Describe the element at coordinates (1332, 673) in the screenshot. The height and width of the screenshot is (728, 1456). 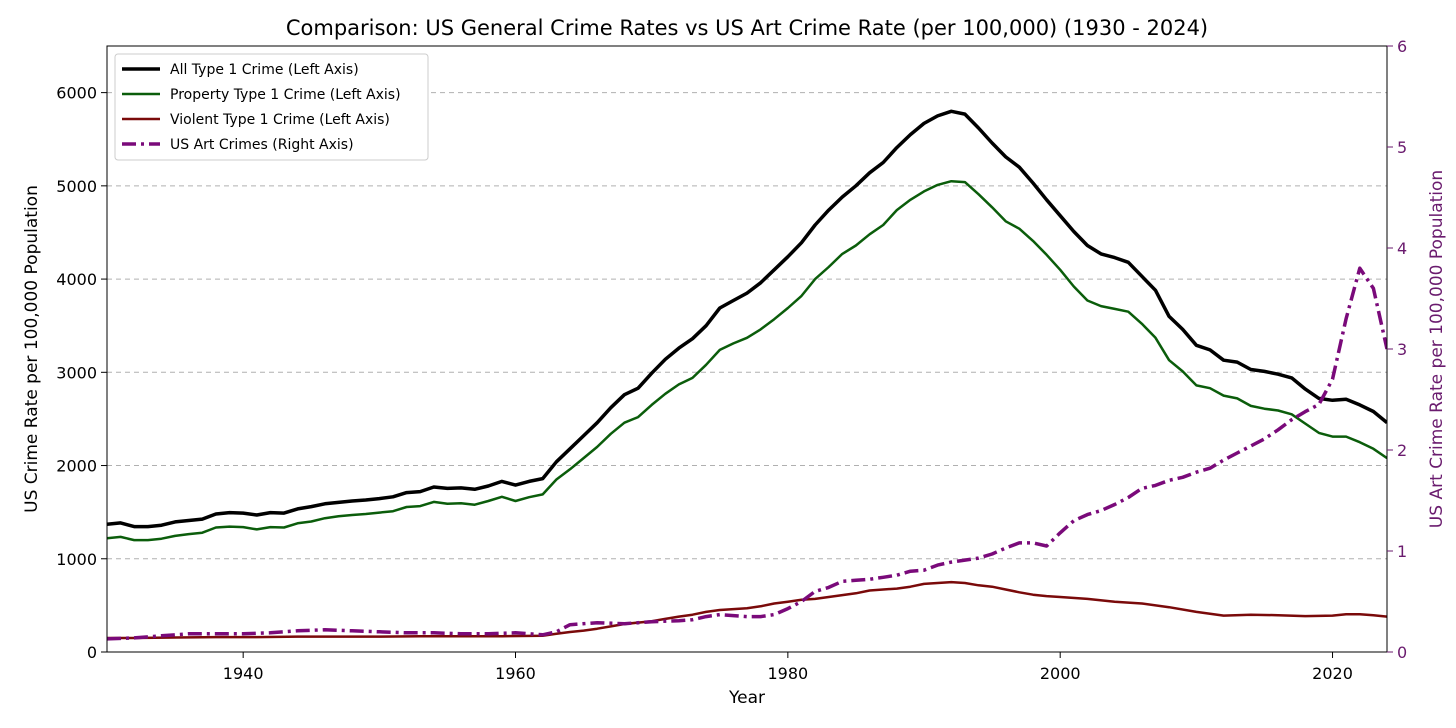
I see `x-tick-label: 2020` at that location.